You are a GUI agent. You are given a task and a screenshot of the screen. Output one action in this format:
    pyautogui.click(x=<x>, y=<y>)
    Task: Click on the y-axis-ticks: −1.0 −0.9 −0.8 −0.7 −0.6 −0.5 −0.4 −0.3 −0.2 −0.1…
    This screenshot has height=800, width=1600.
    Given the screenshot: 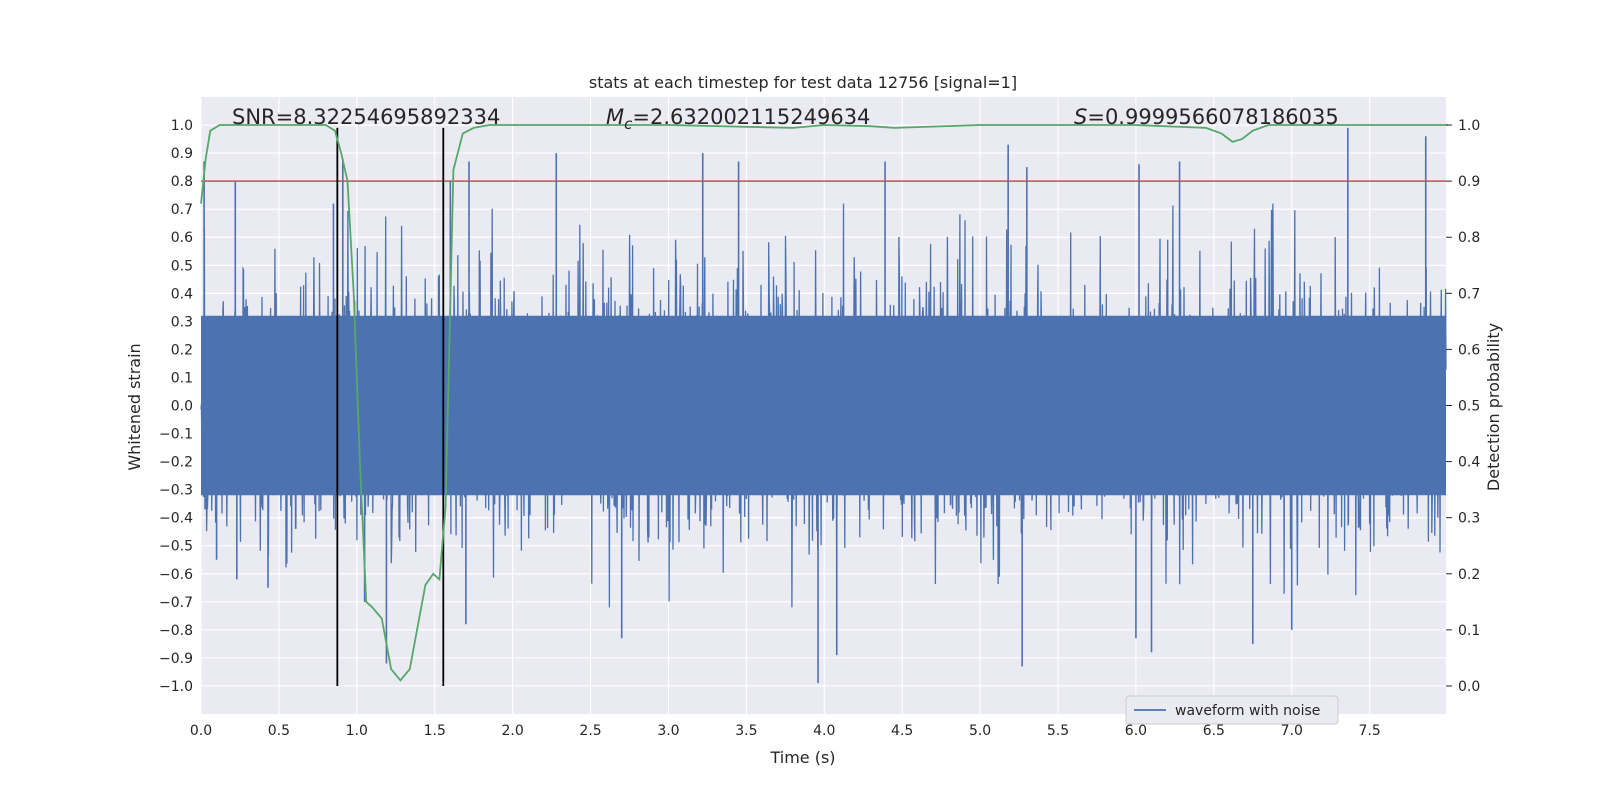 What is the action you would take?
    pyautogui.click(x=176, y=406)
    